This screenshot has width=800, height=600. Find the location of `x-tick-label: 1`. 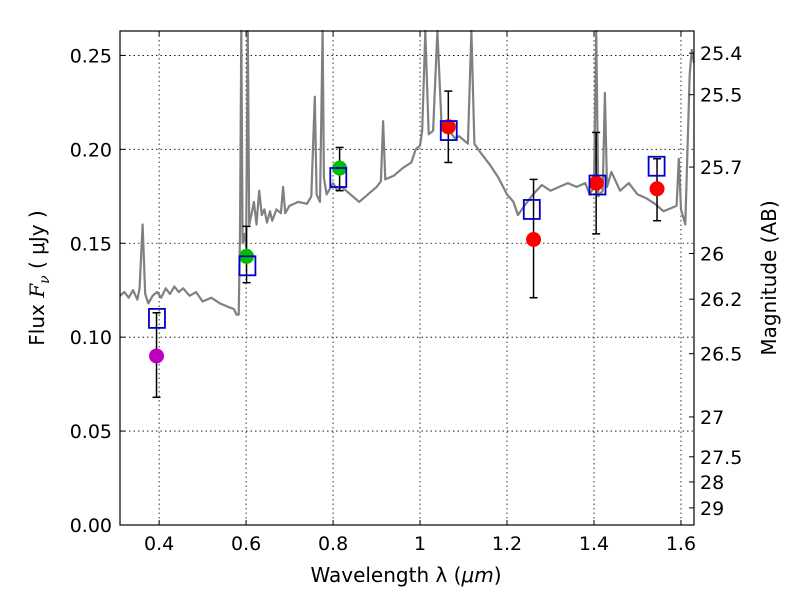

x-tick-label: 1 is located at coordinates (420, 544).